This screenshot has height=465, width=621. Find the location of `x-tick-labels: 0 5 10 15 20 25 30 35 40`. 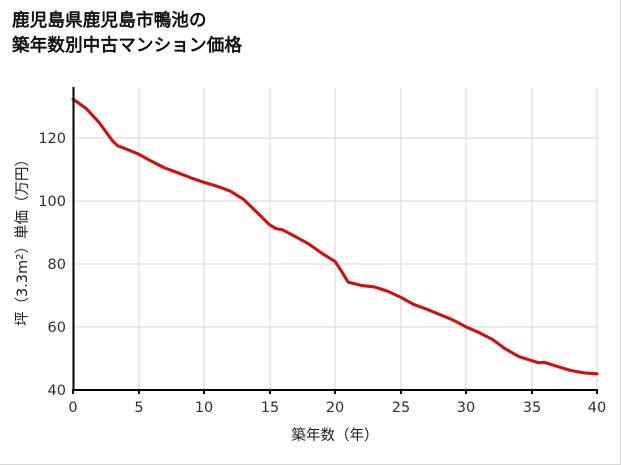

x-tick-labels: 0 5 10 15 20 25 30 35 40 is located at coordinates (337, 408).